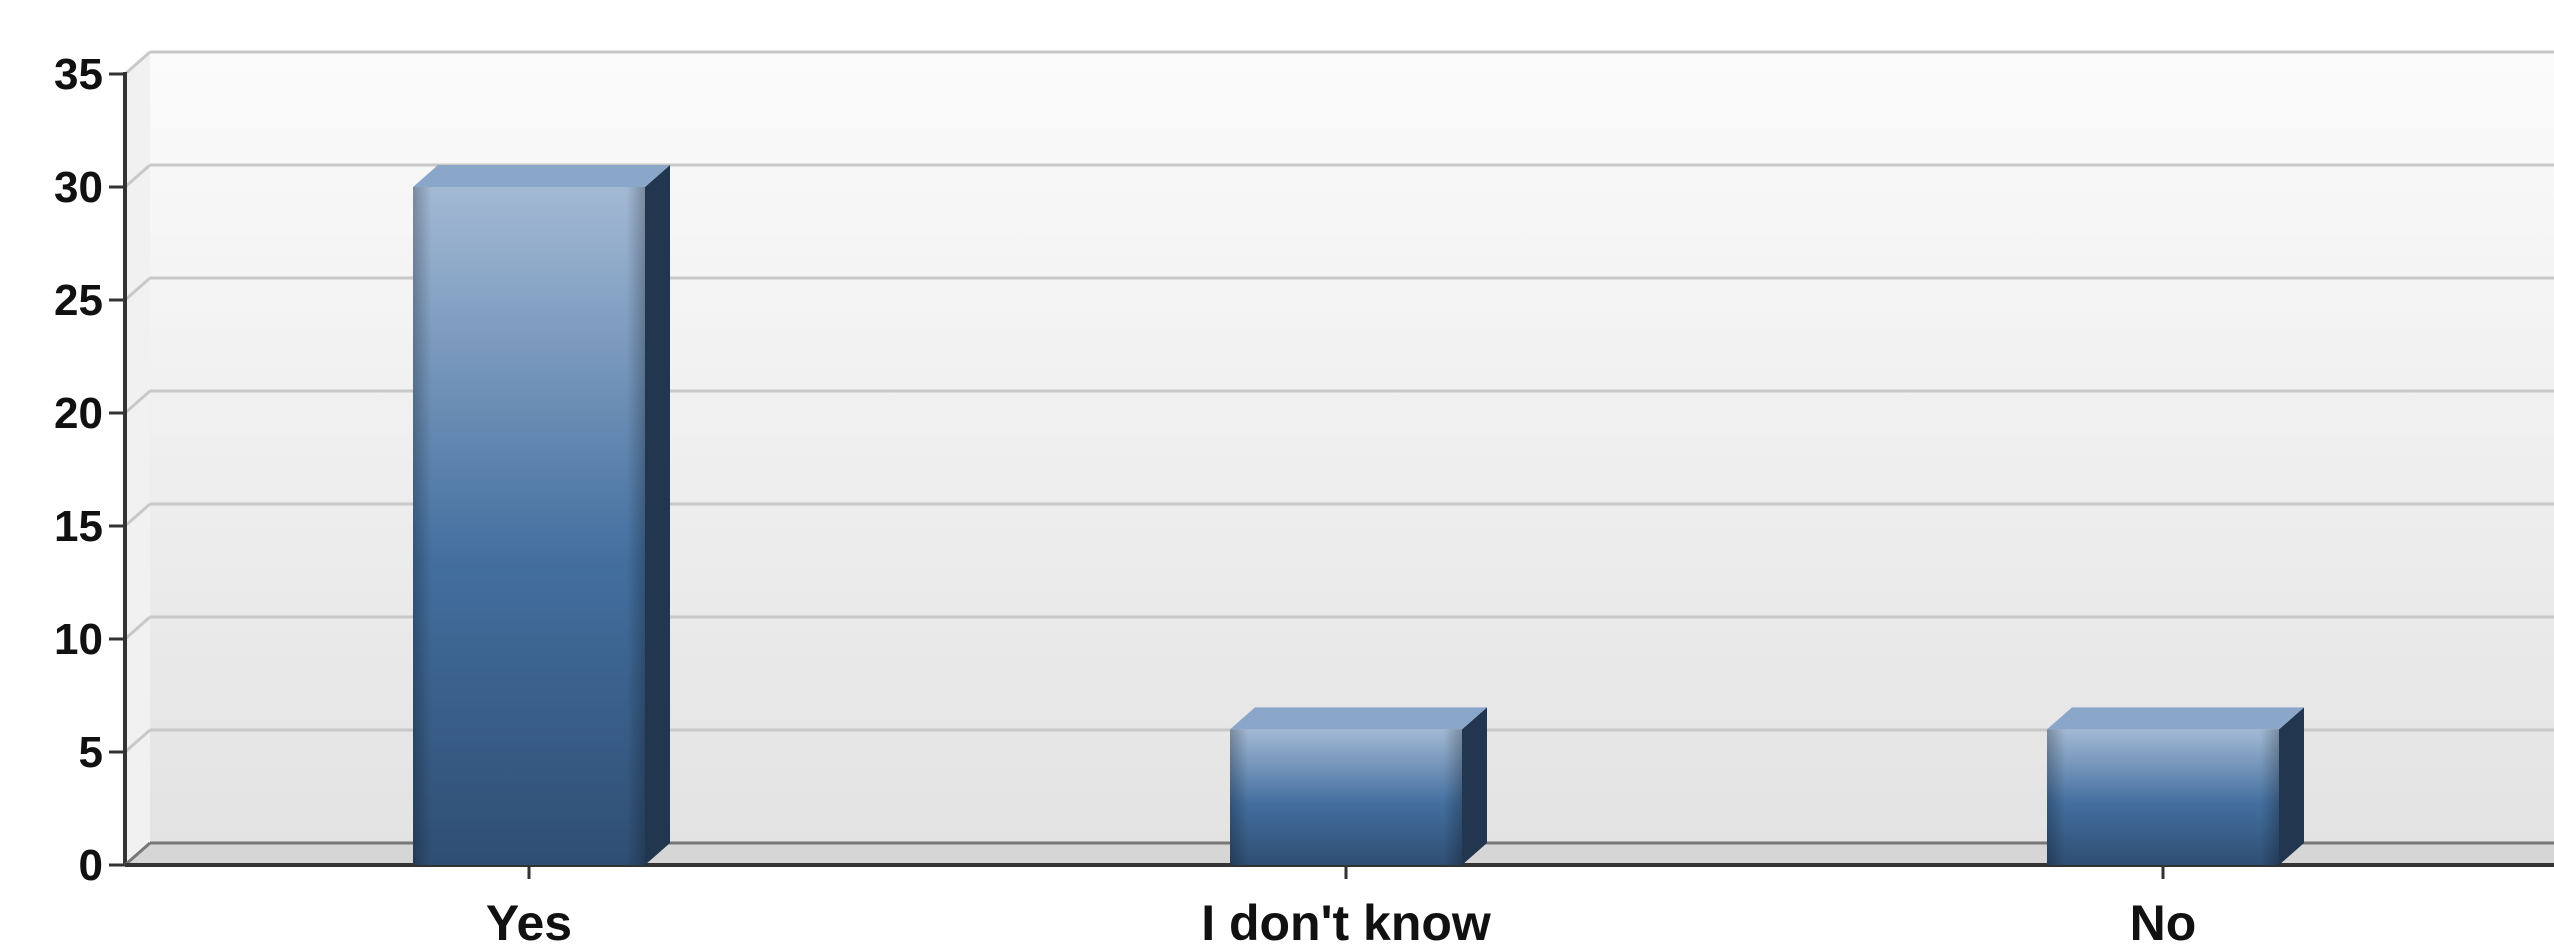  I want to click on x-tick-label: Yes, so click(529, 922).